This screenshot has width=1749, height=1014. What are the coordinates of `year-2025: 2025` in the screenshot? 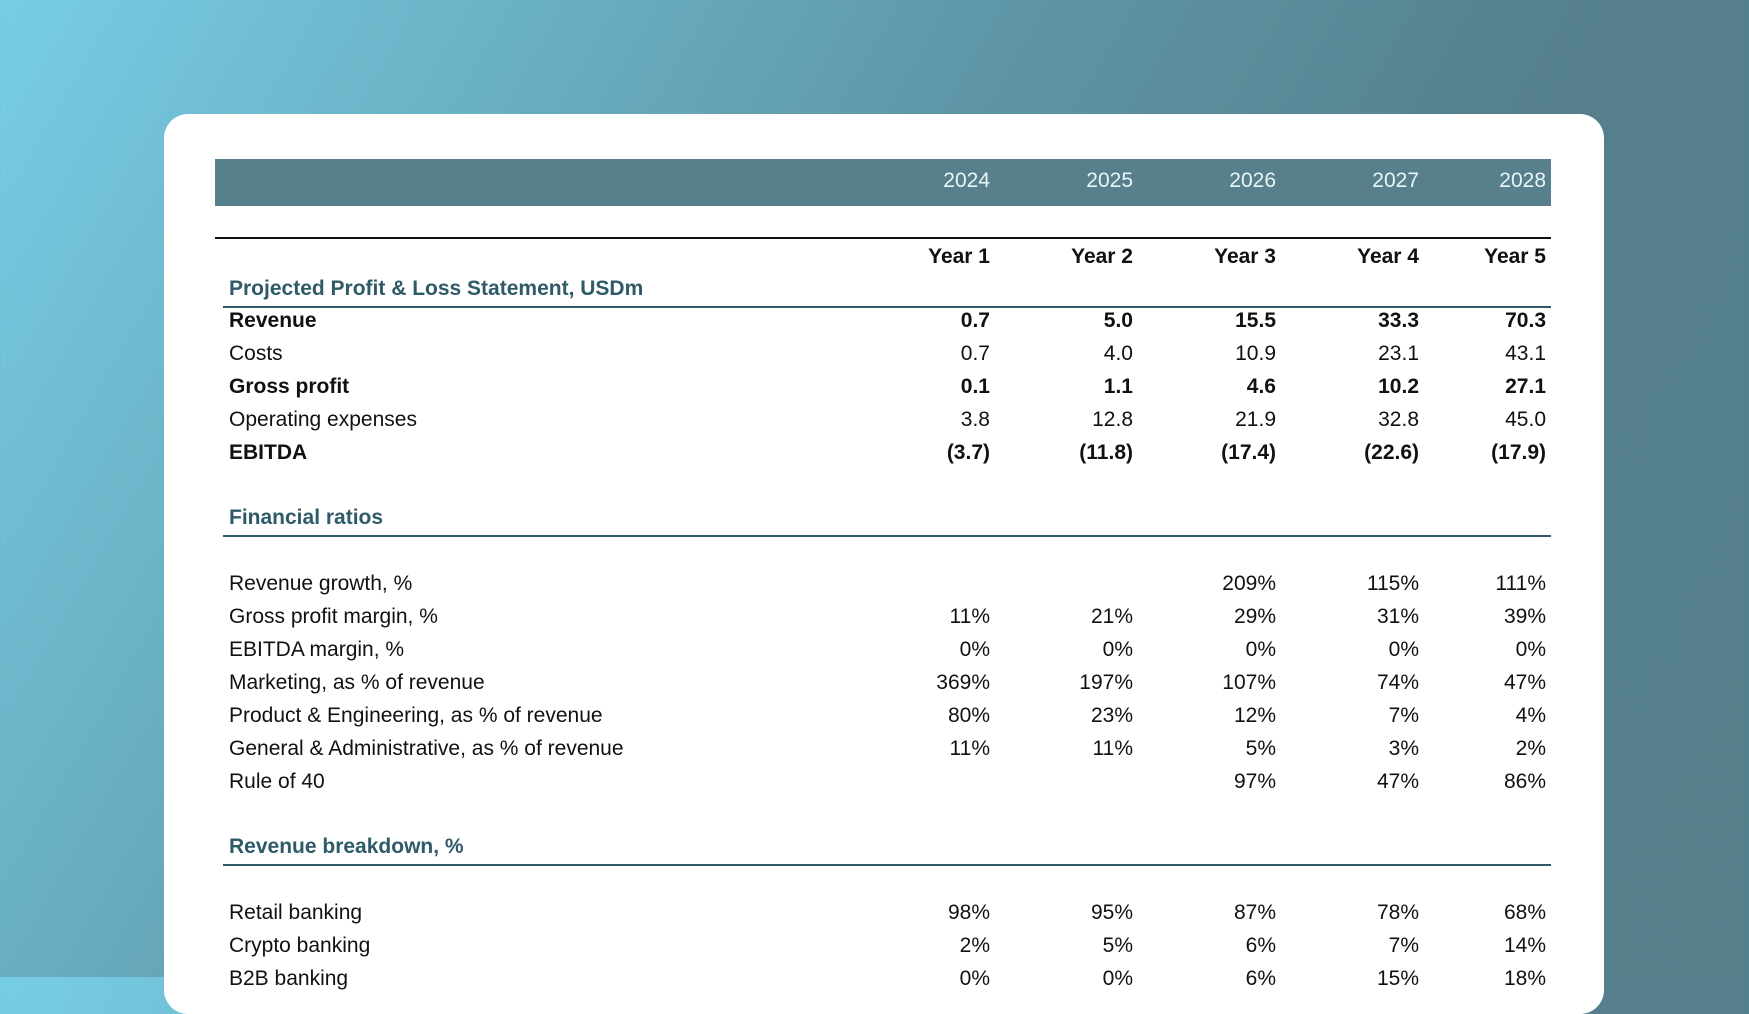 It's located at (1109, 180).